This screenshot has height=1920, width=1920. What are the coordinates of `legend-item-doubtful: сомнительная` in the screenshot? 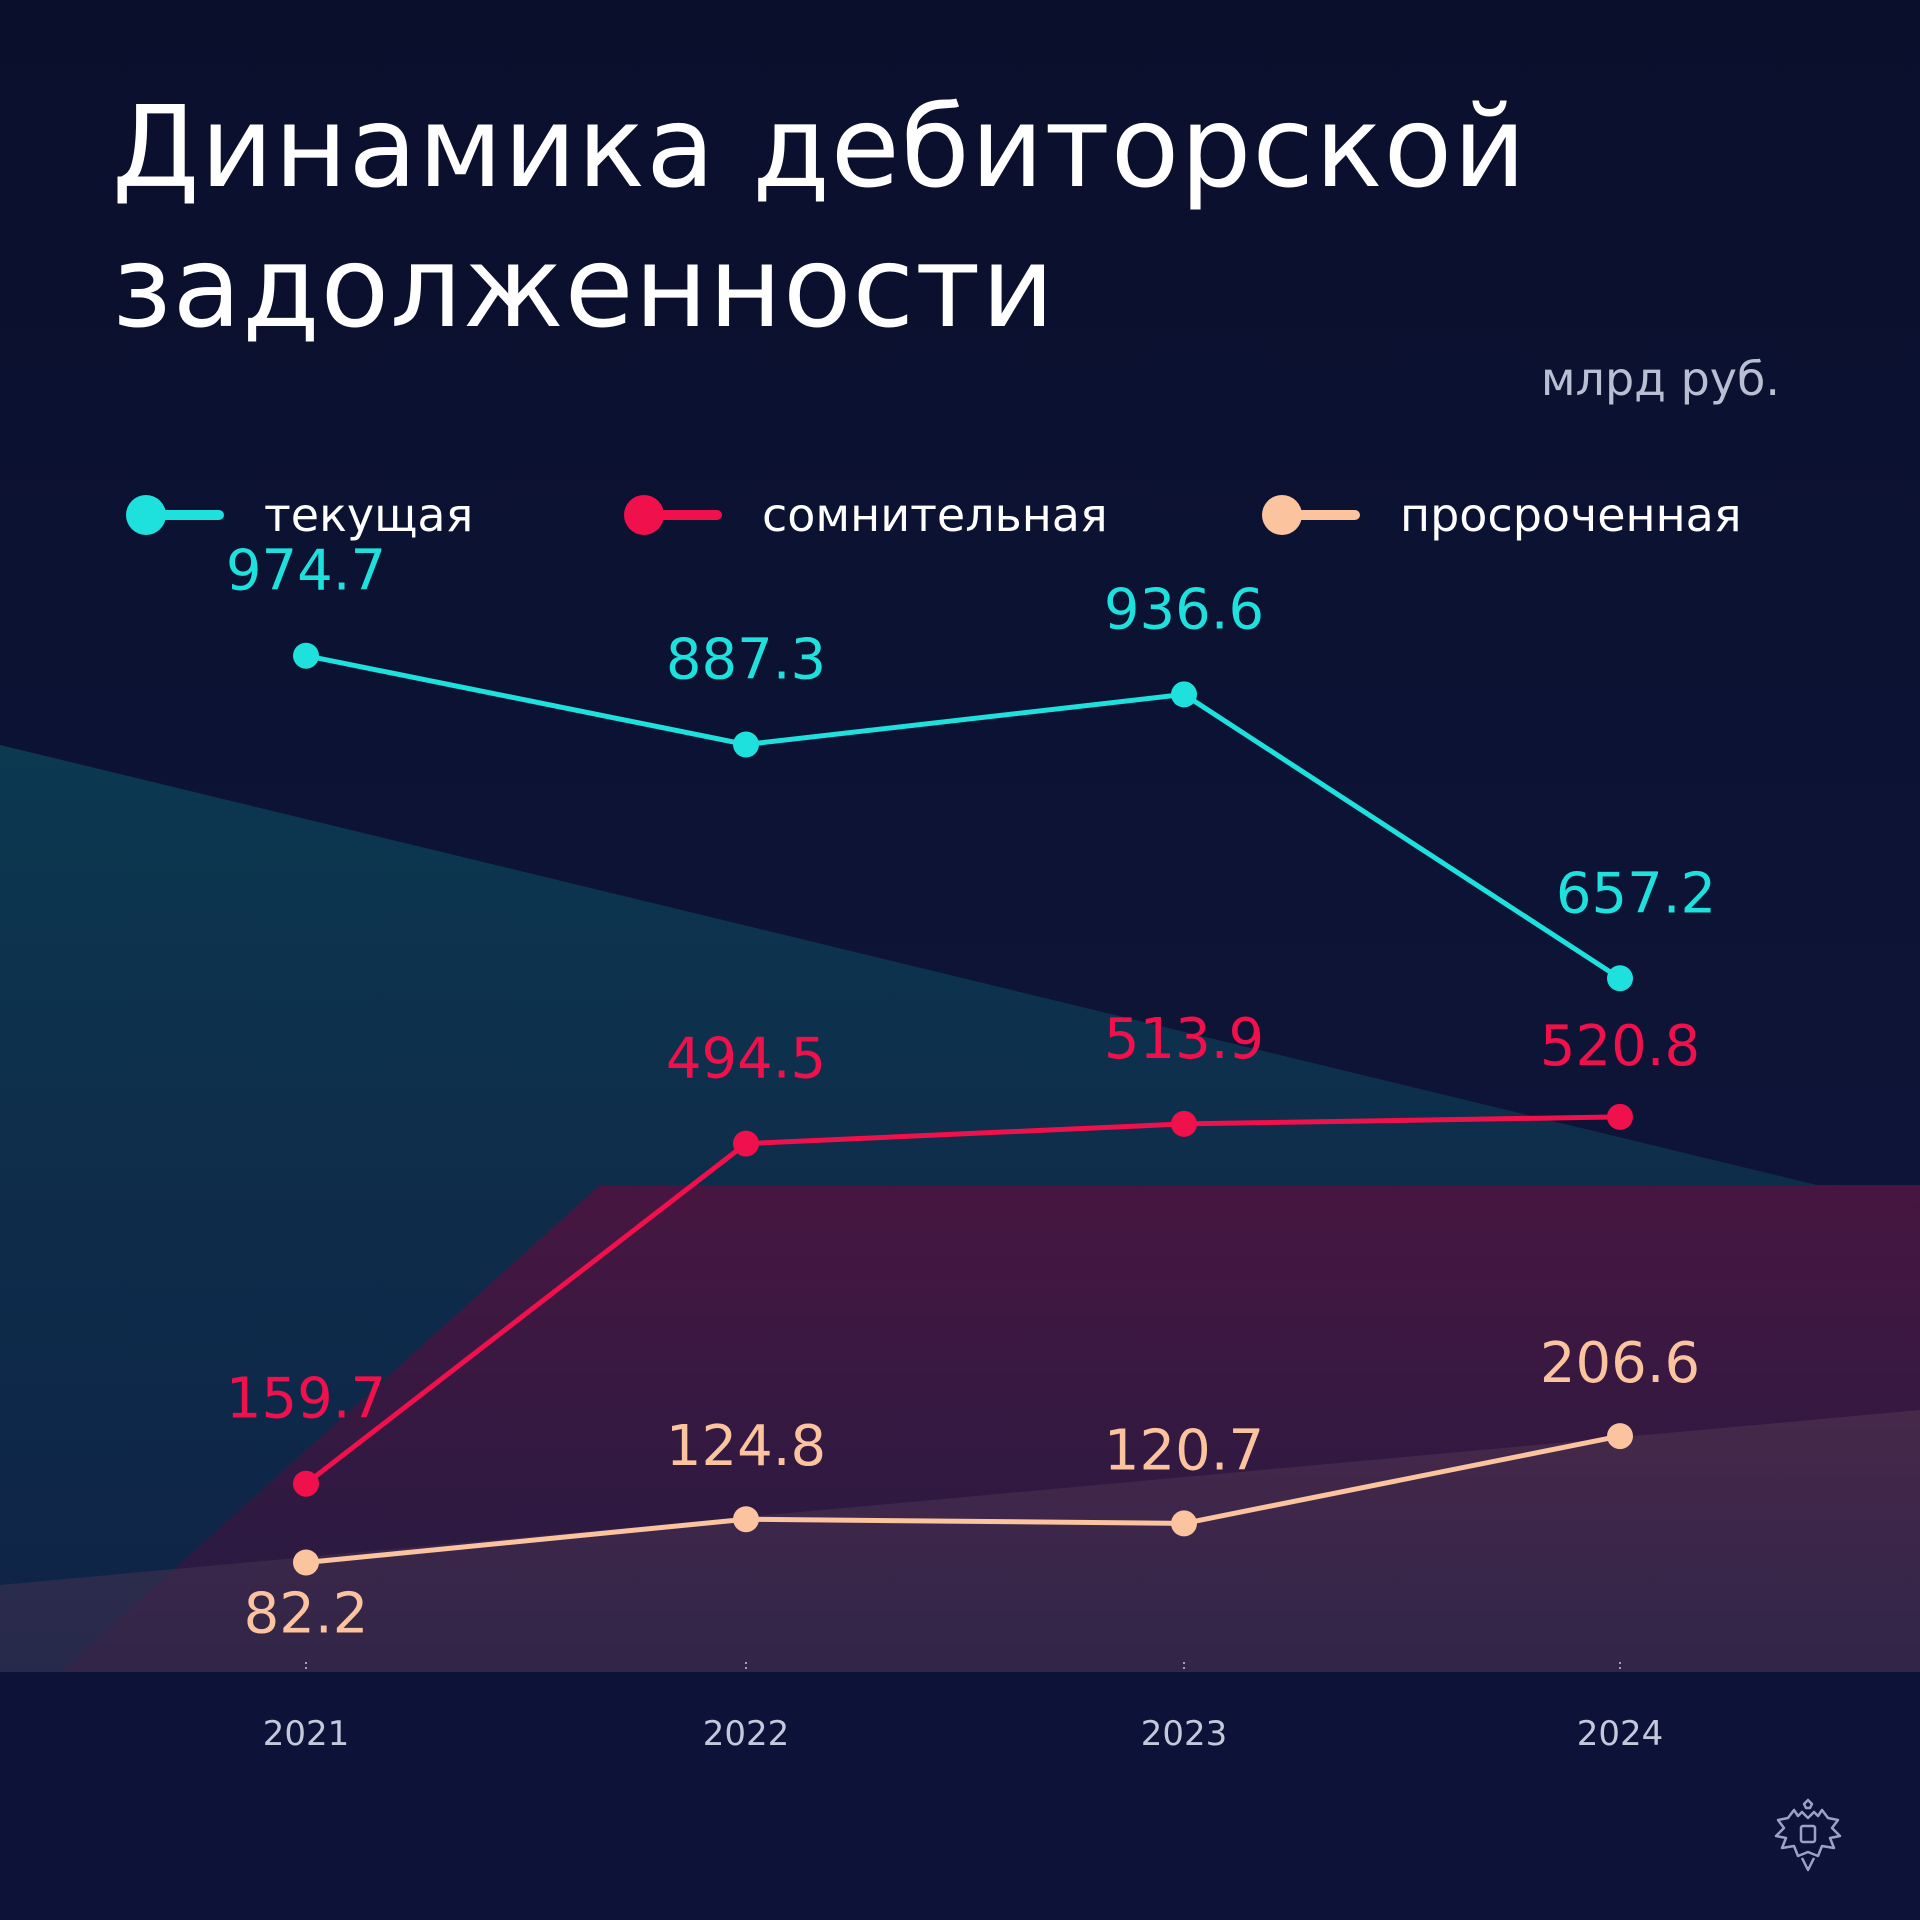 It's located at (859, 515).